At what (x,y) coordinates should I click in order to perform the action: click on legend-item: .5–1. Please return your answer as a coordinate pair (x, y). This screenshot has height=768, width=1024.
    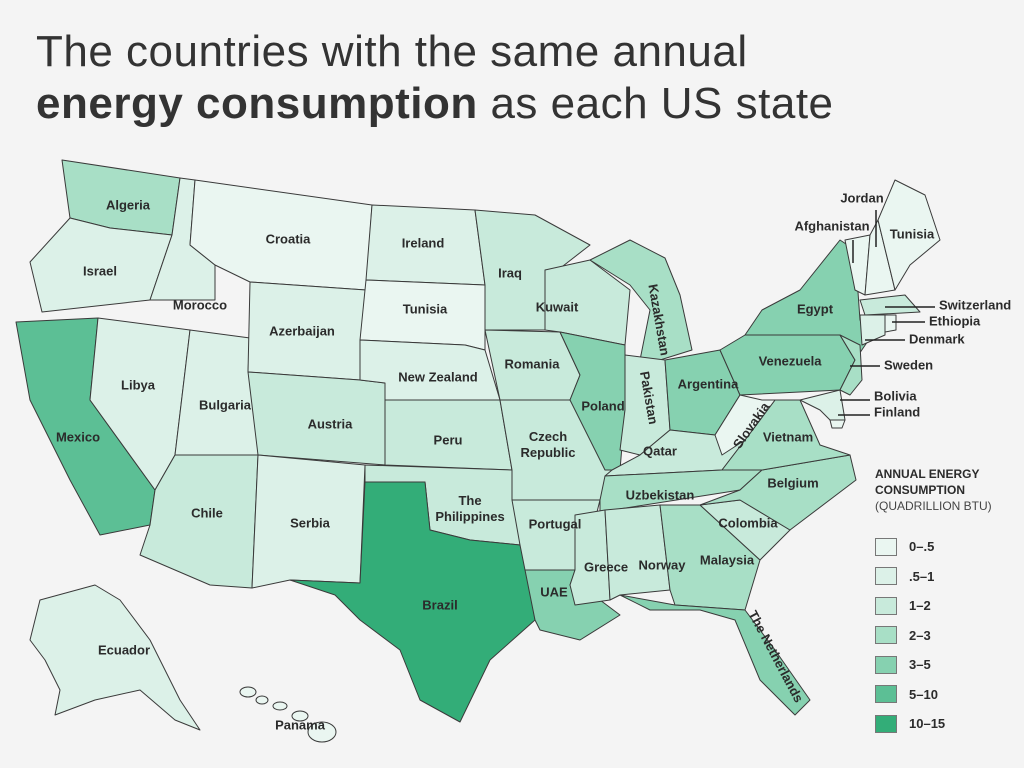
    Looking at the image, I should click on (945, 577).